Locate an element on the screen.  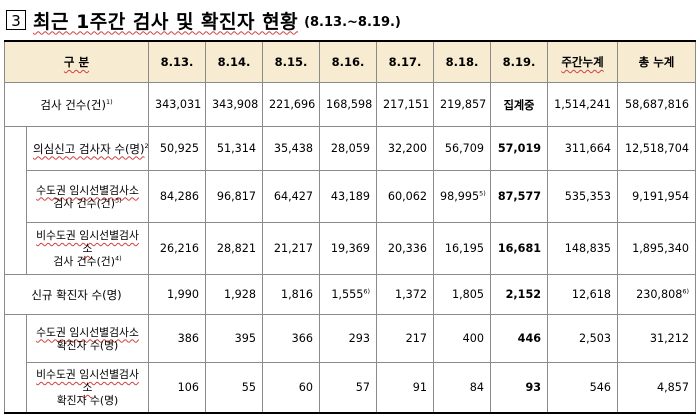
value-cell: 28,821 is located at coordinates (234, 248).